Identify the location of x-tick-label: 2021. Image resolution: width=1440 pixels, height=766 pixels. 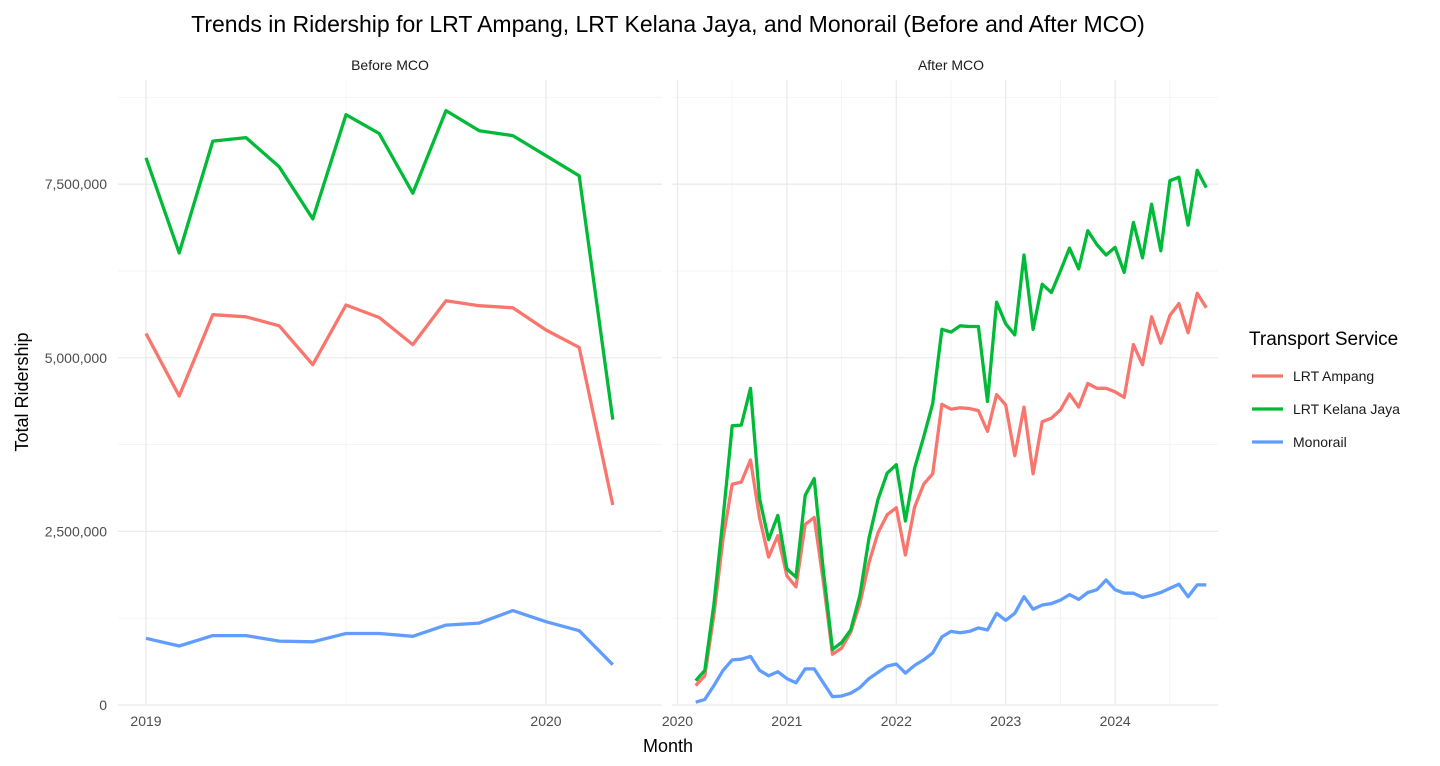
(786, 721).